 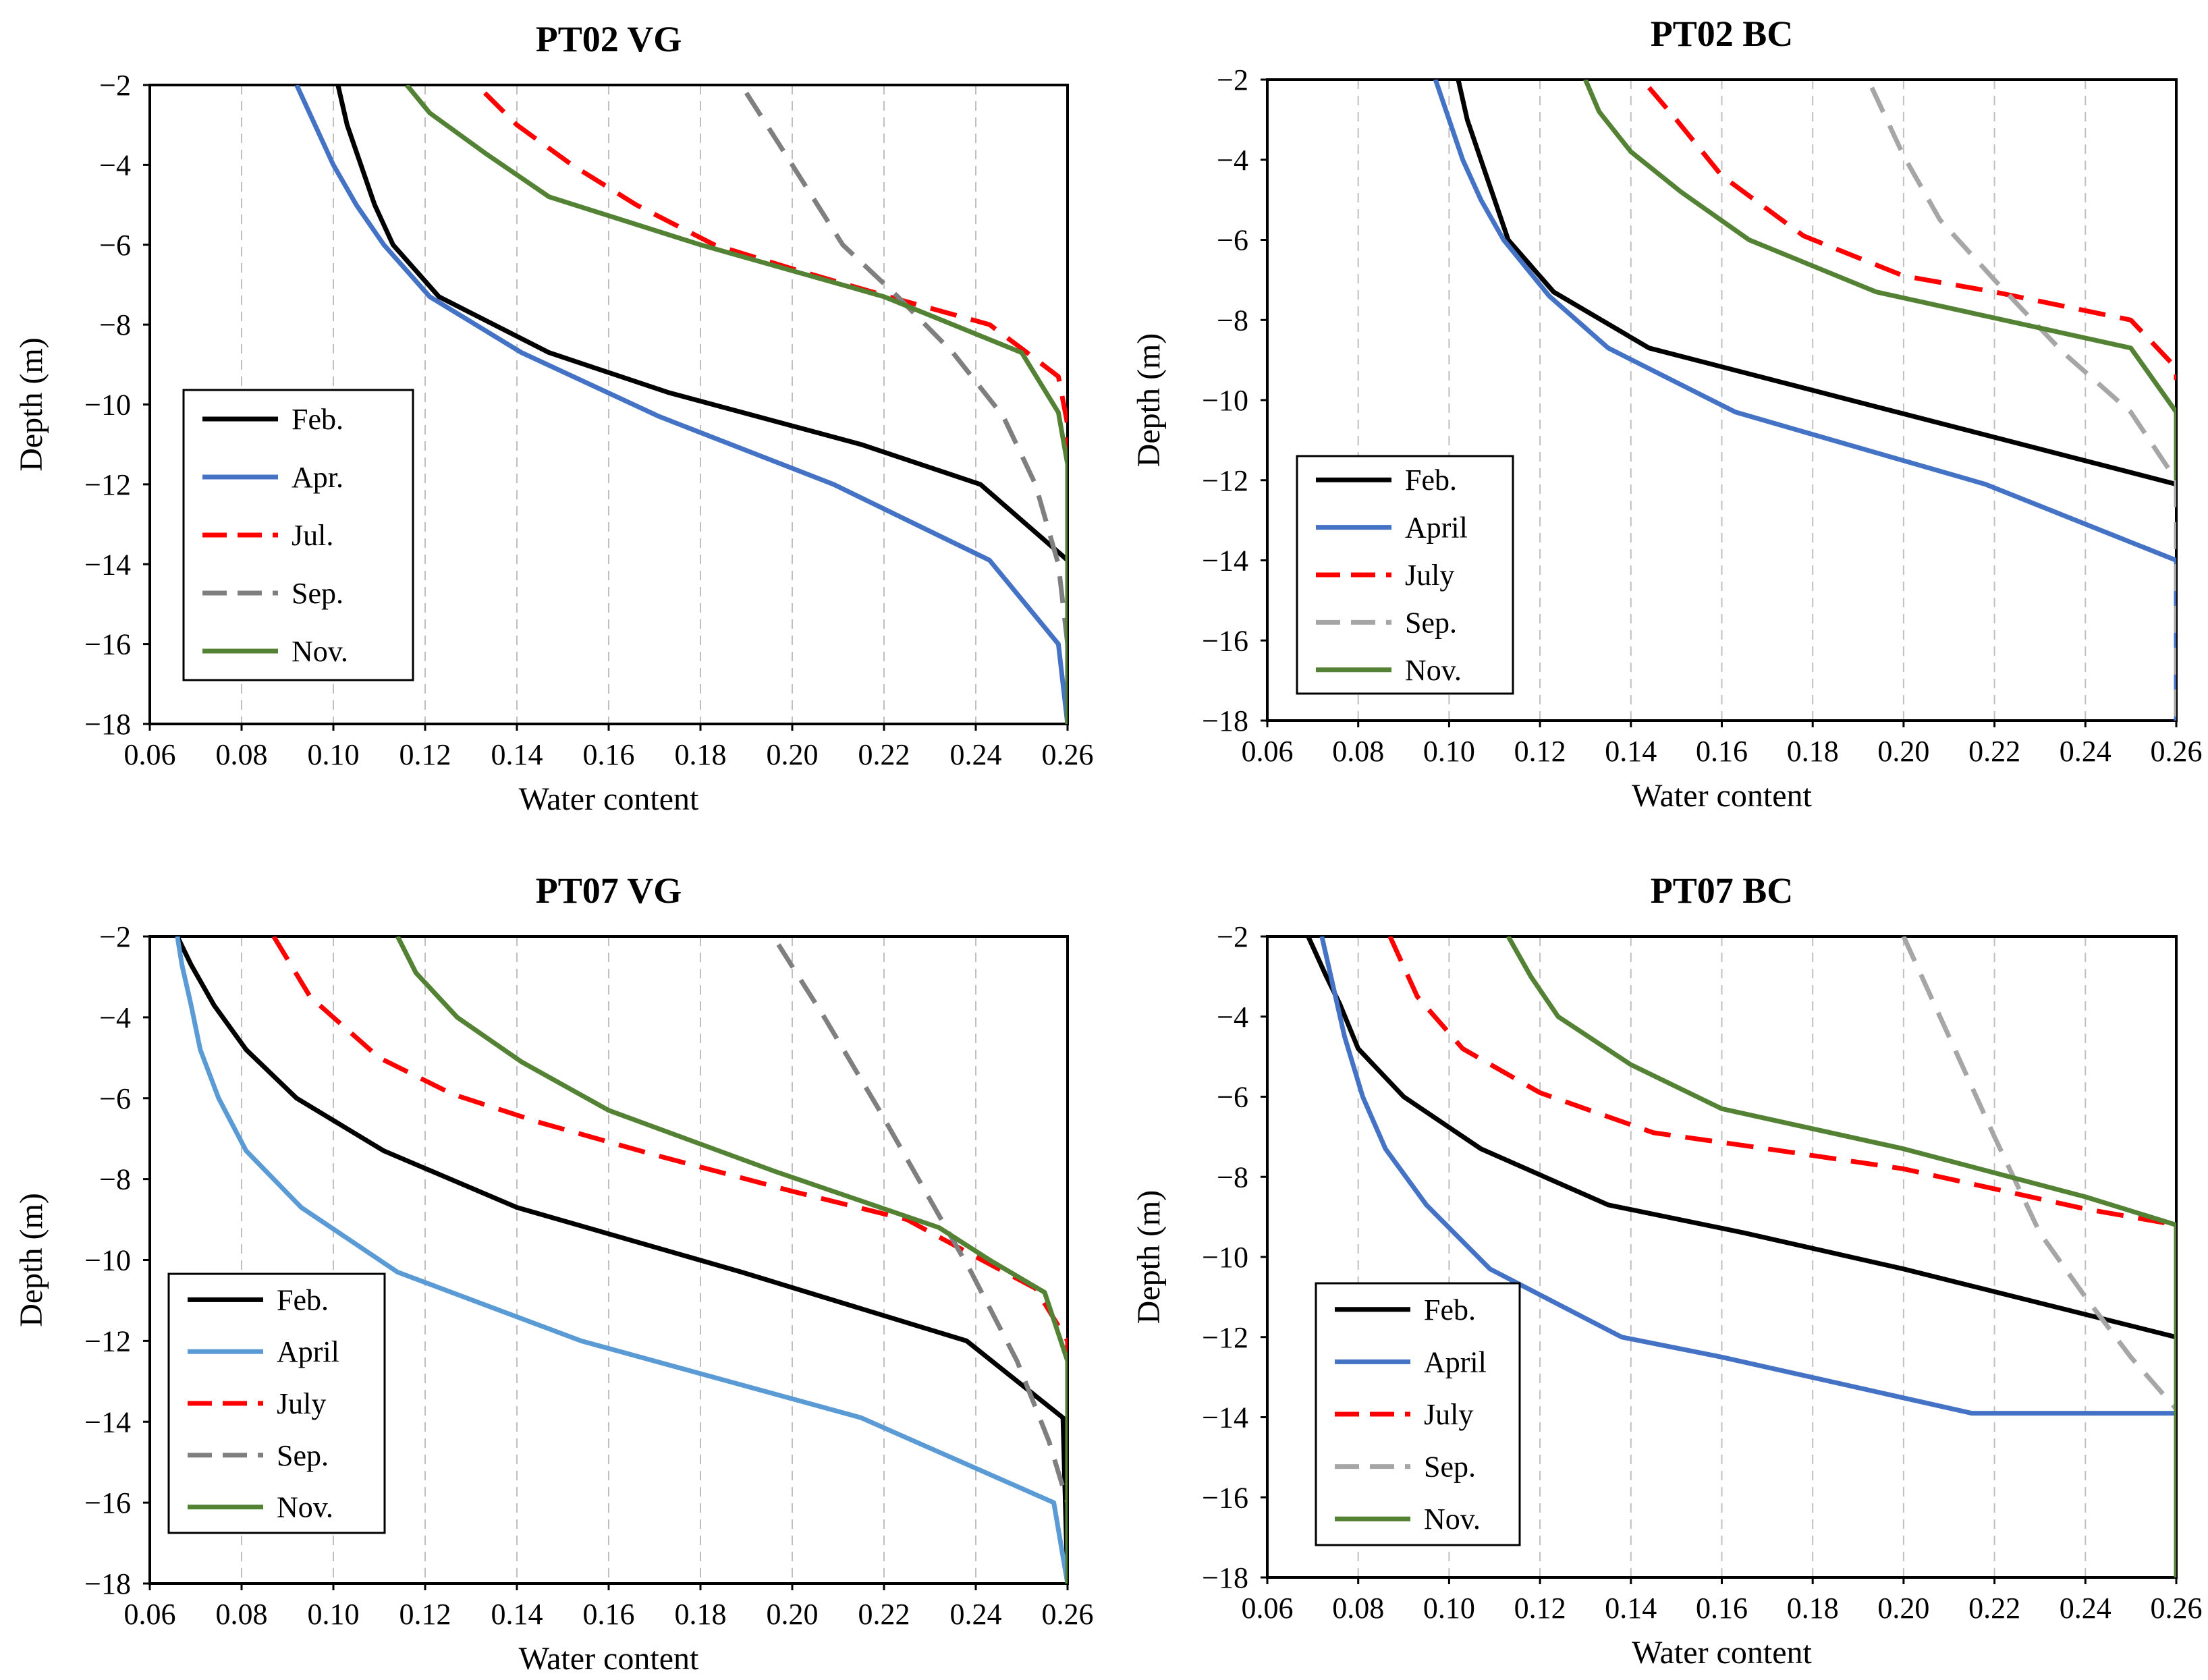 What do you see at coordinates (317, 593) in the screenshot?
I see `legend-label: Sep.` at bounding box center [317, 593].